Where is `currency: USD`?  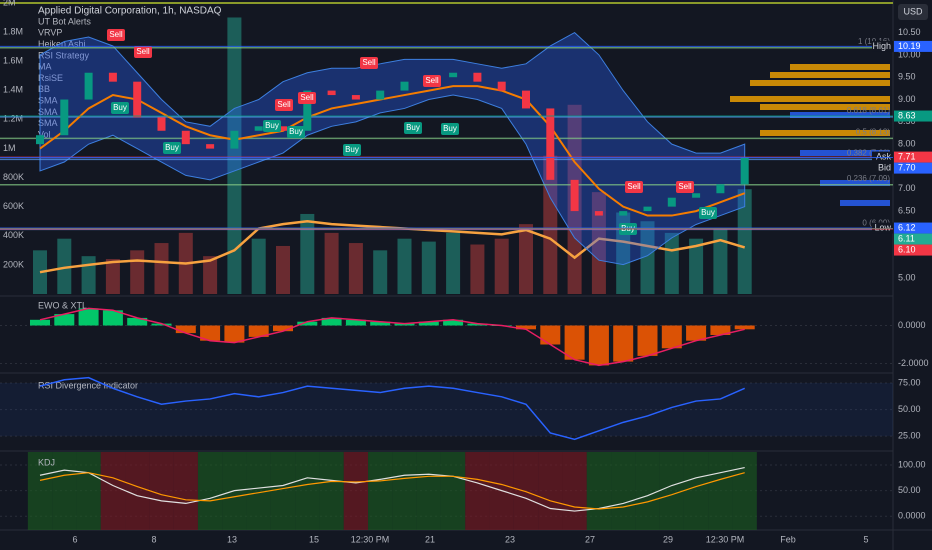
currency: USD is located at coordinates (913, 11).